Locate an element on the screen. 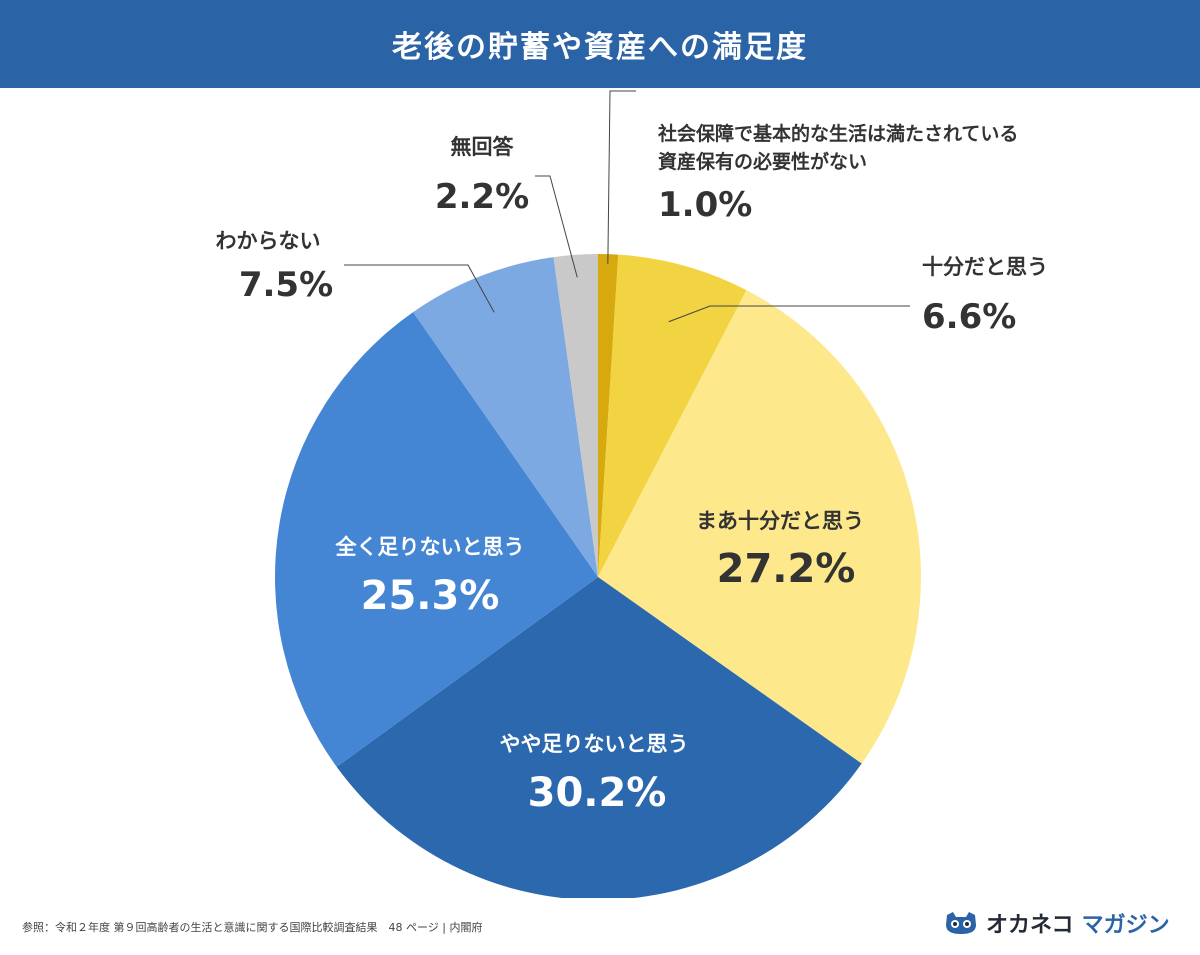 This screenshot has height=955, width=1200. slice-value-3: 30.2% is located at coordinates (597, 793).